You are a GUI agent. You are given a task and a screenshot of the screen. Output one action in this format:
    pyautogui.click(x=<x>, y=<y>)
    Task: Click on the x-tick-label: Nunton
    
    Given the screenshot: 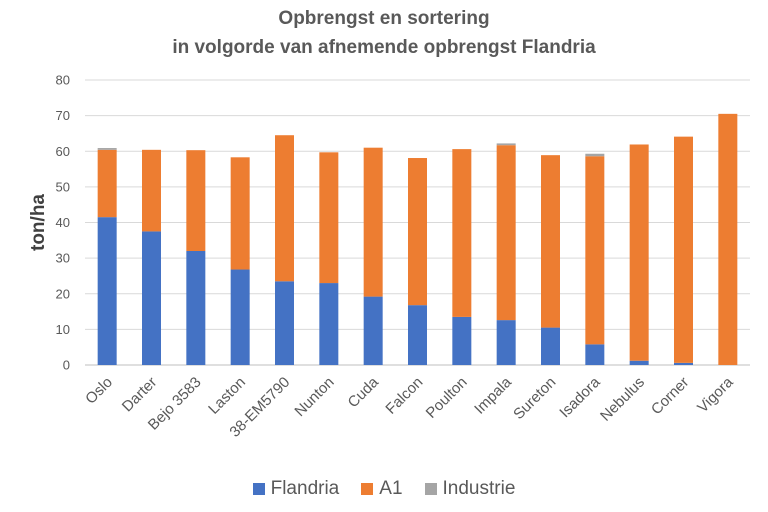 What is the action you would take?
    pyautogui.click(x=314, y=397)
    